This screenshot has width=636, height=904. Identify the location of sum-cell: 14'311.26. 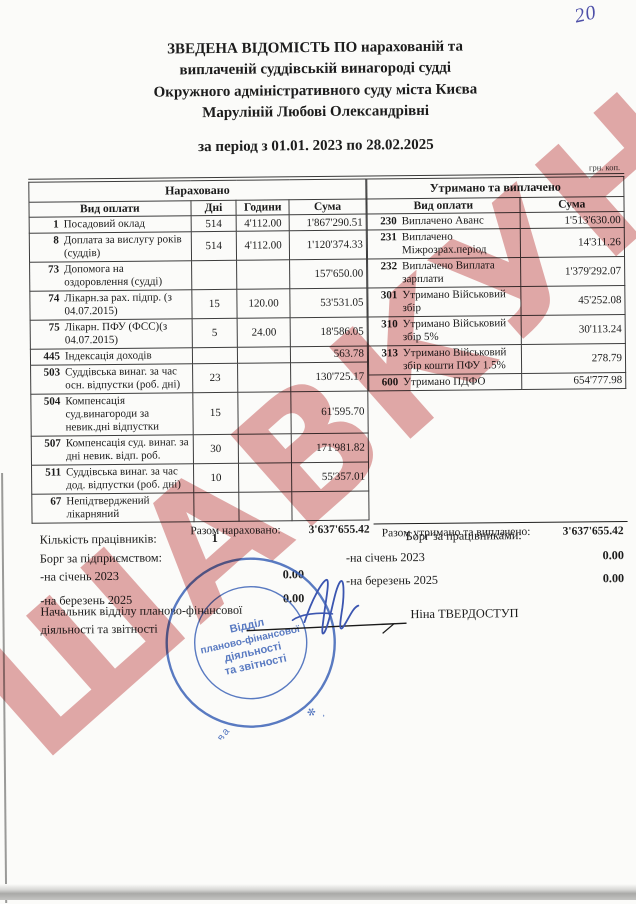
(572, 242).